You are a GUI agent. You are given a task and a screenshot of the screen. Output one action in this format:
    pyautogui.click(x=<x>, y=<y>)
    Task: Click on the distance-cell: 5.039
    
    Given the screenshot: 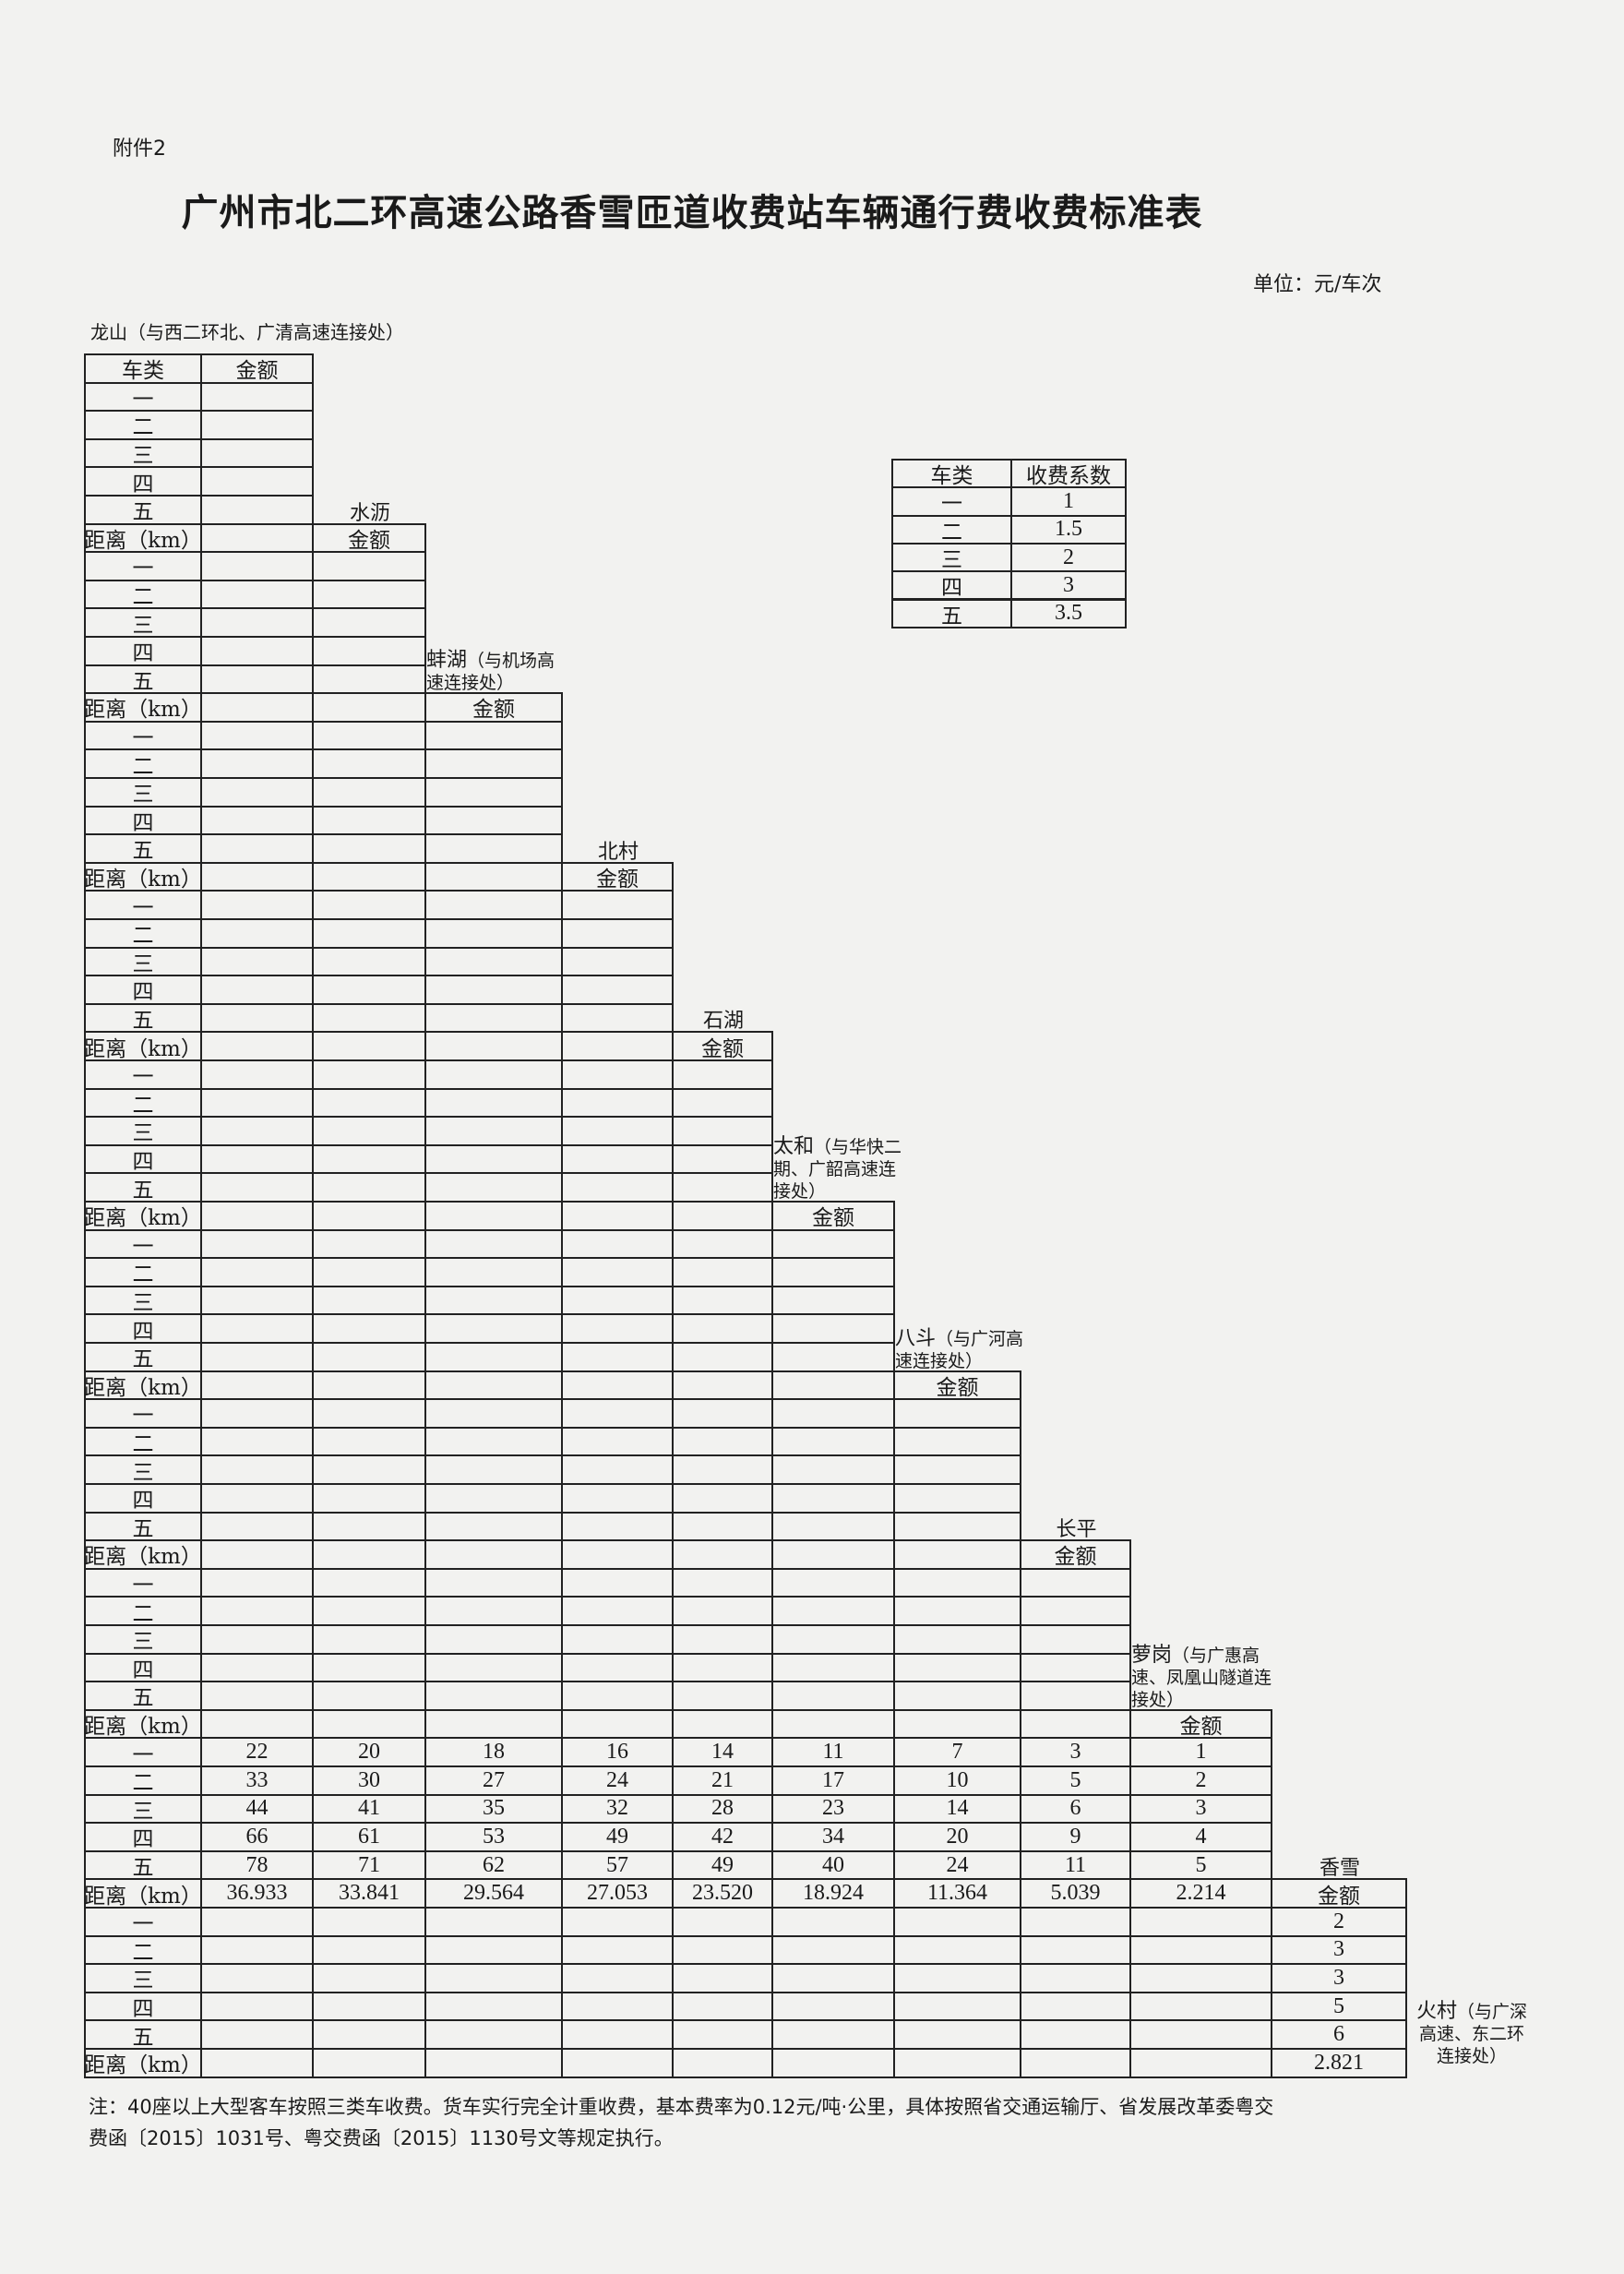 What is the action you would take?
    pyautogui.click(x=1075, y=1893)
    